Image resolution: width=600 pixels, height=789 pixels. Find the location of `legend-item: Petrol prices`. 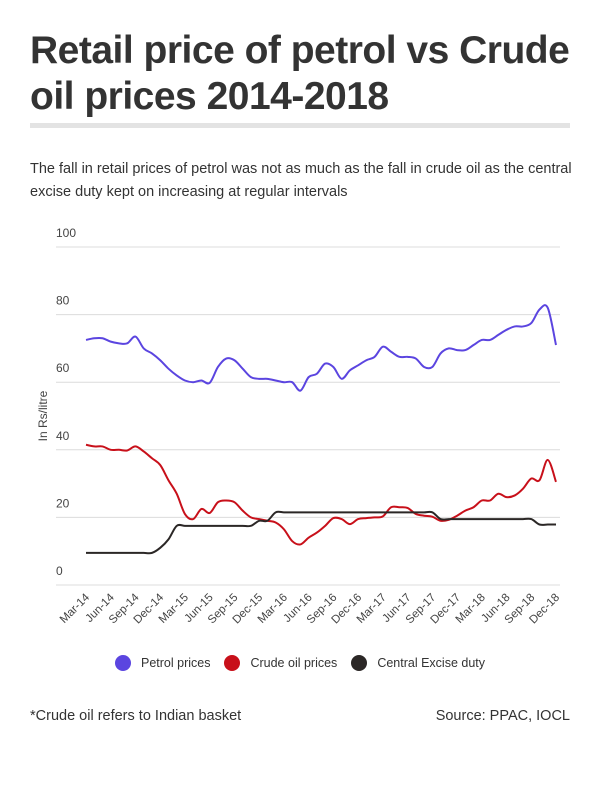

legend-item: Petrol prices is located at coordinates (162, 663).